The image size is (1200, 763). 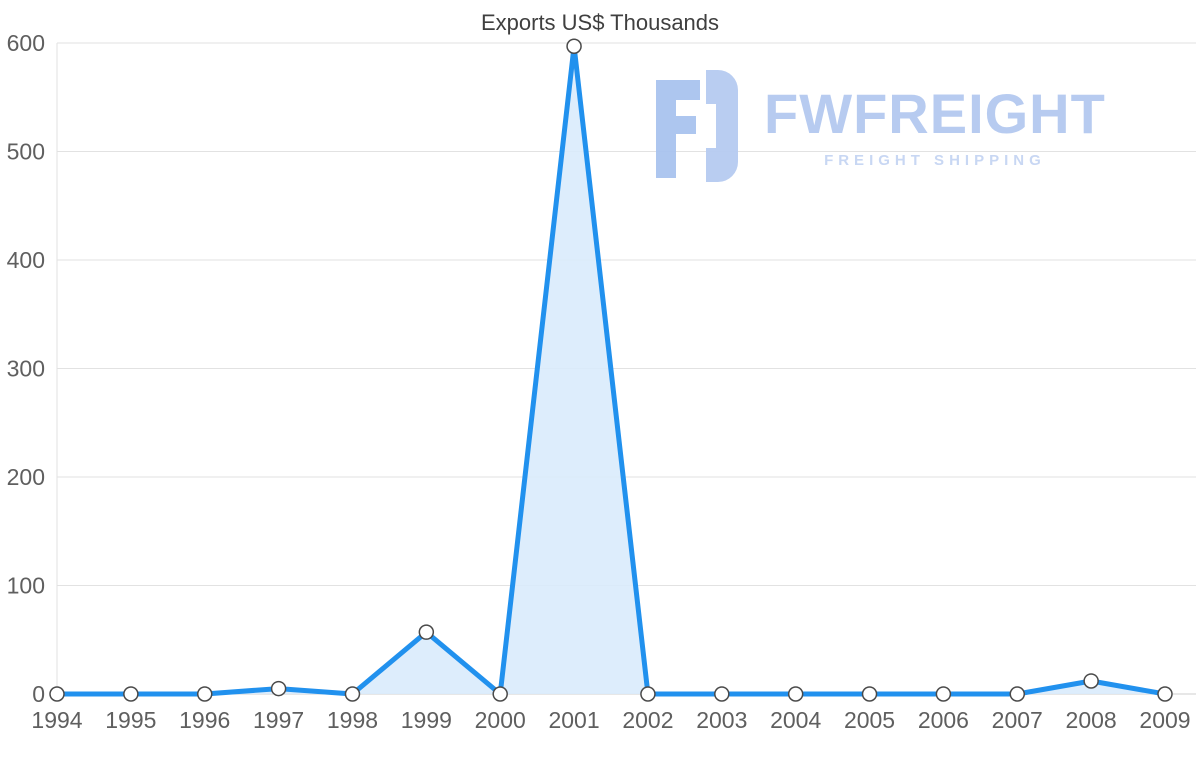 I want to click on svg-text: 1995, so click(x=130, y=720).